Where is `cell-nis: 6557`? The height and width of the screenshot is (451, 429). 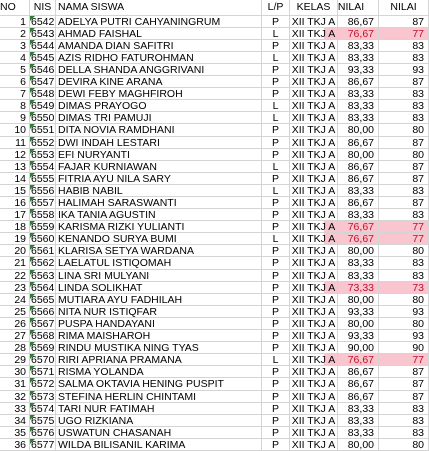 cell-nis: 6557 is located at coordinates (43, 203).